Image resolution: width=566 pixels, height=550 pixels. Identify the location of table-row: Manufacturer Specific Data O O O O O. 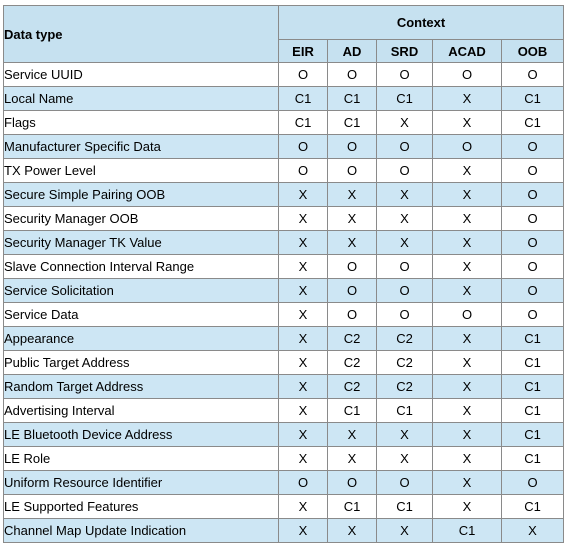
(284, 146).